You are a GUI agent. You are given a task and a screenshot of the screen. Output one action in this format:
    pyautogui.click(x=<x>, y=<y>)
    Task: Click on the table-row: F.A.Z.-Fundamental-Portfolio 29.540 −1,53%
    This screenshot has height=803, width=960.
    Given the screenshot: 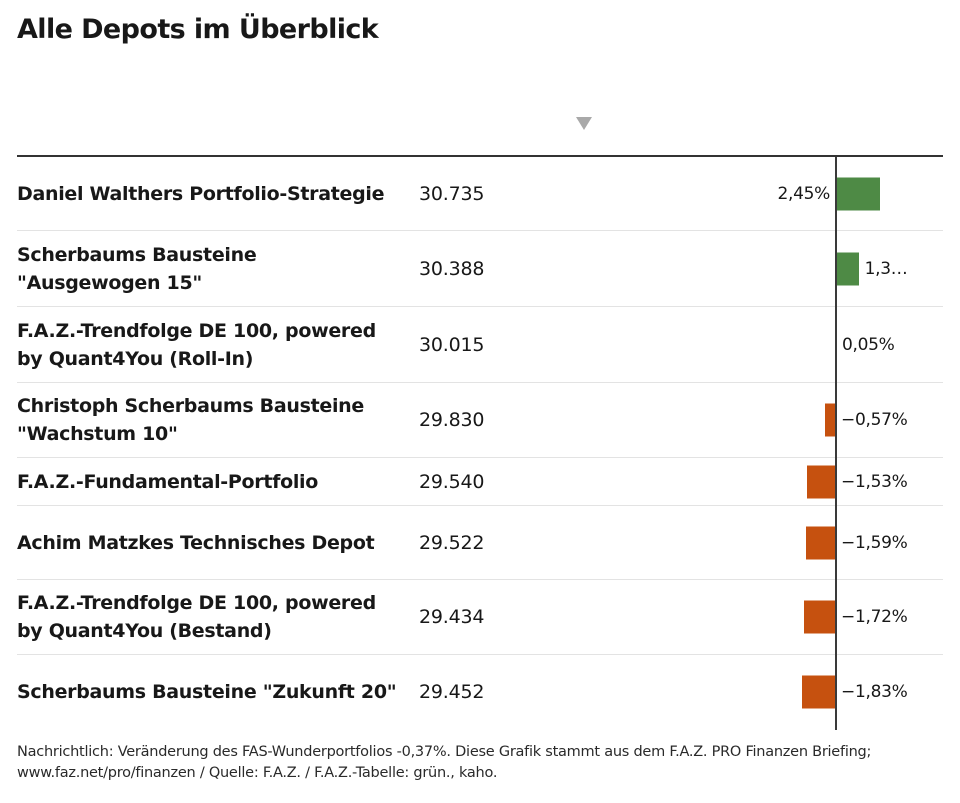 What is the action you would take?
    pyautogui.click(x=480, y=482)
    